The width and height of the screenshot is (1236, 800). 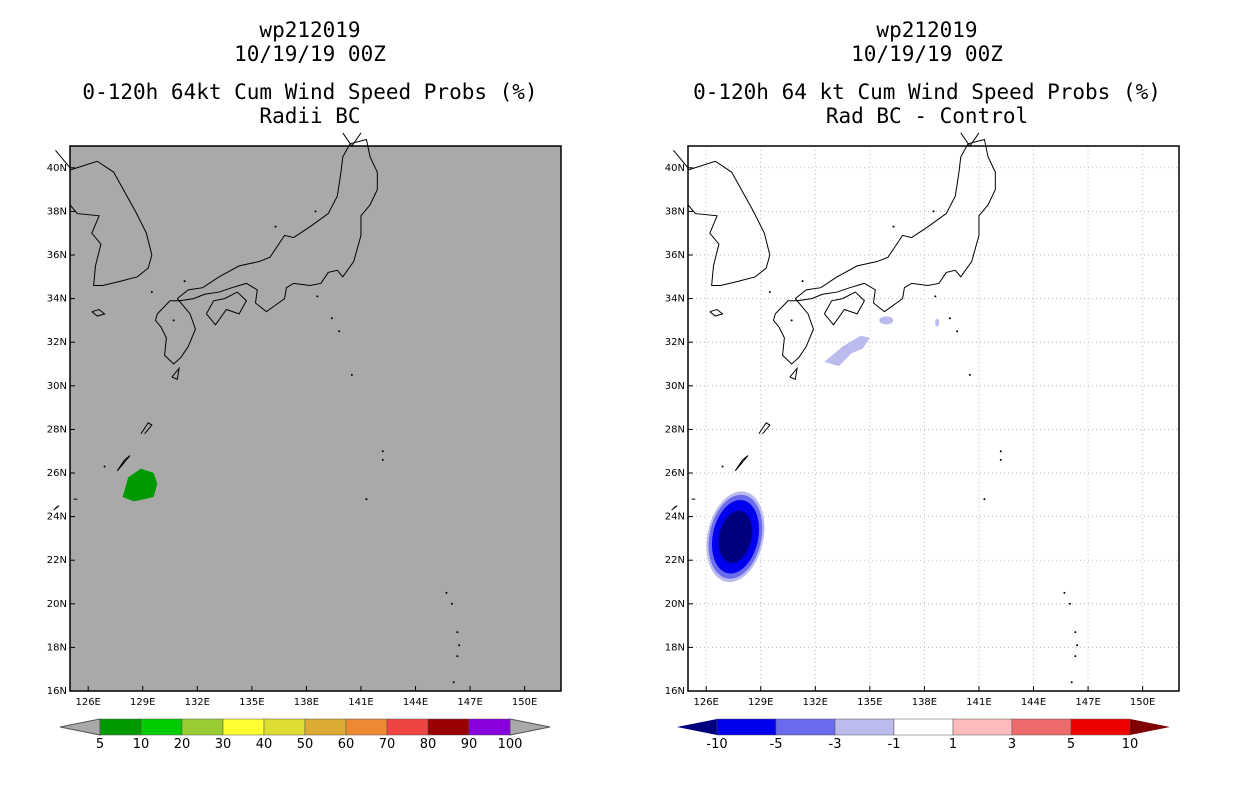 What do you see at coordinates (57, 299) in the screenshot?
I see `y-tick-label: 34N` at bounding box center [57, 299].